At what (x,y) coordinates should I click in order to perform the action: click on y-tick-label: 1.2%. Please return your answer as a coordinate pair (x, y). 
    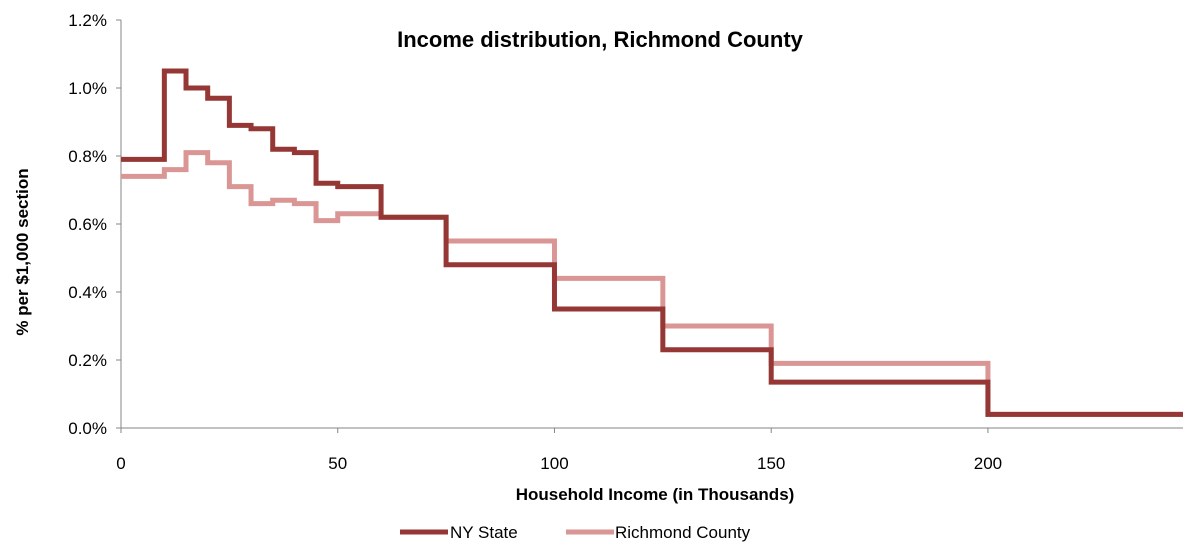
    Looking at the image, I should click on (87, 20).